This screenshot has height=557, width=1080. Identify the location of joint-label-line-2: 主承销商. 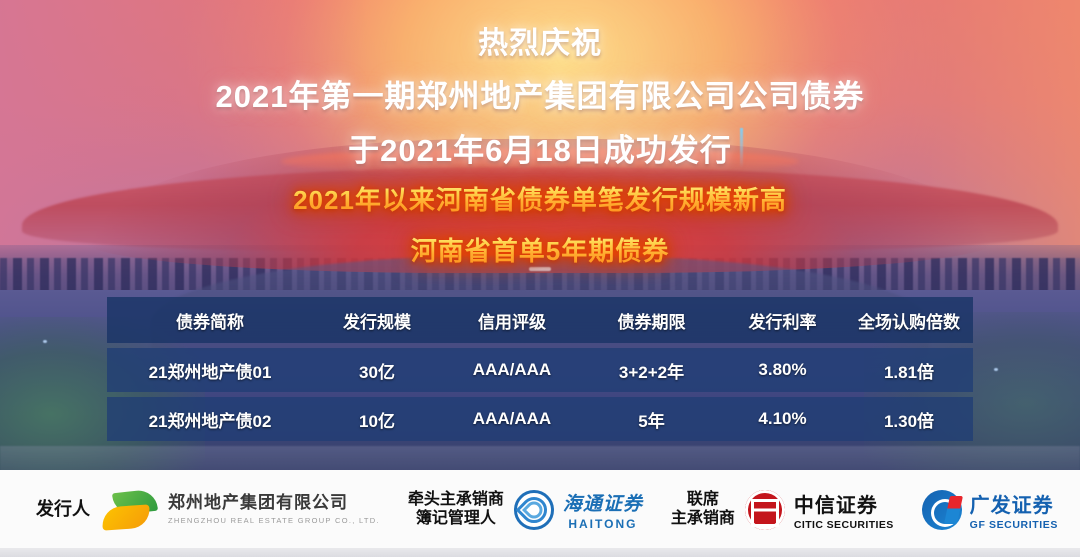
(702, 518).